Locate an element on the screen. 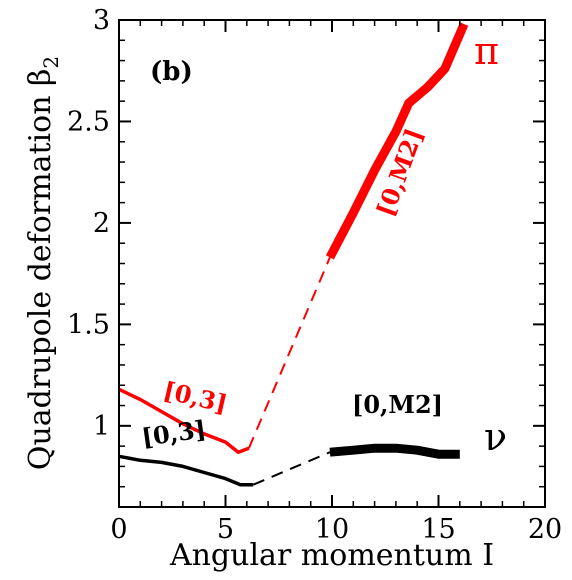 This screenshot has height=580, width=572. pi-high-band-label: [0,M2] is located at coordinates (399, 172).